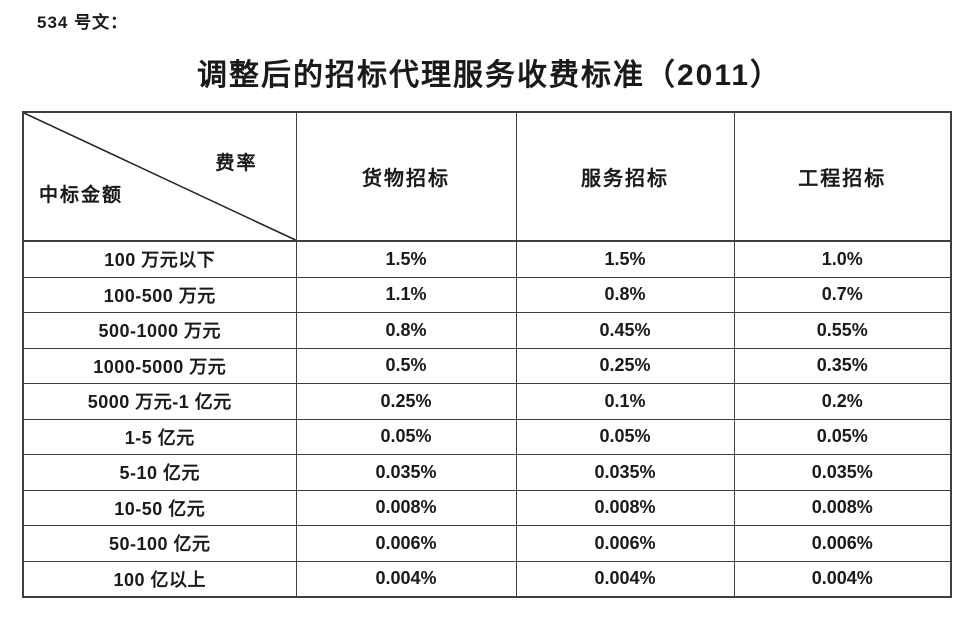  Describe the element at coordinates (159, 436) in the screenshot. I see `row-label: 1-5 亿元` at that location.